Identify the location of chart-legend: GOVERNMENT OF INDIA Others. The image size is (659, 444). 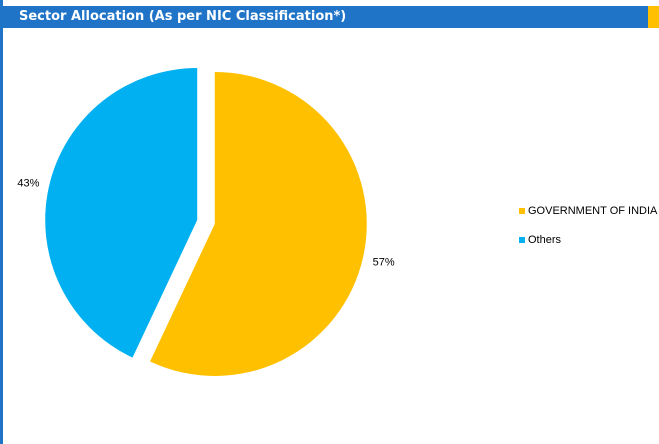
(588, 234).